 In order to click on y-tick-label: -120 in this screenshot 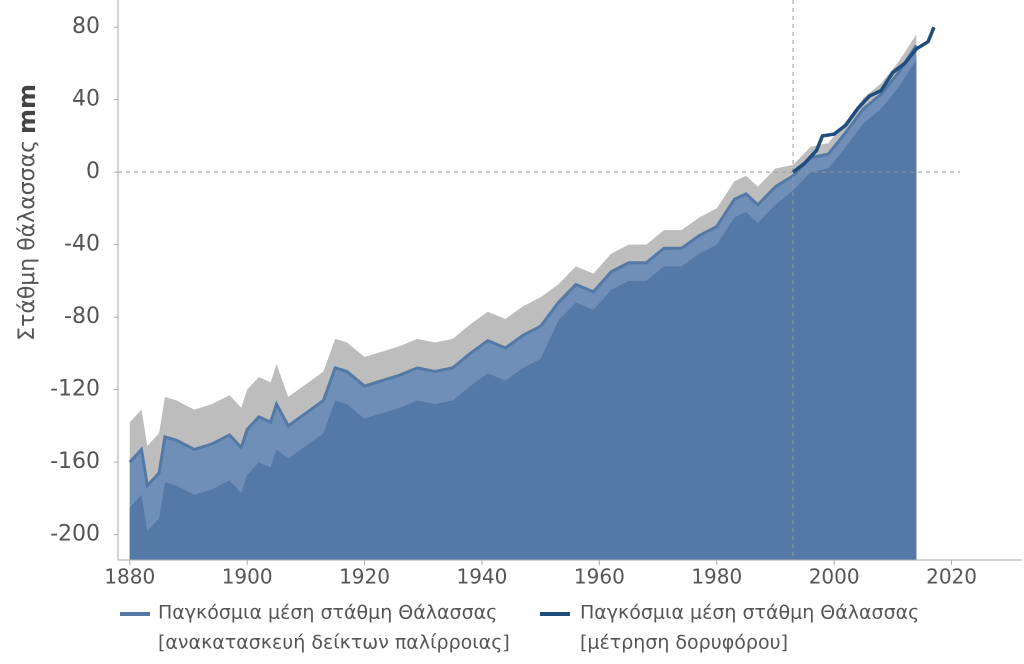, I will do `click(75, 389)`.